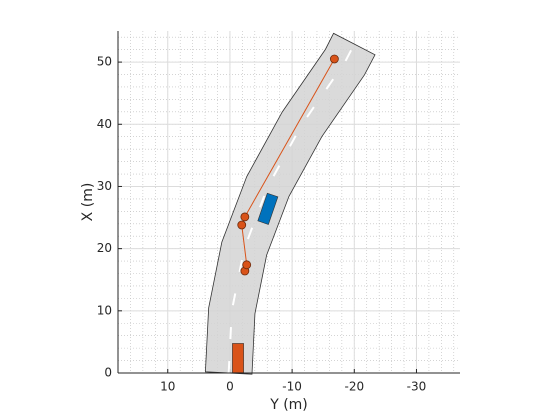  I want to click on y-tick-label: 10, so click(104, 310).